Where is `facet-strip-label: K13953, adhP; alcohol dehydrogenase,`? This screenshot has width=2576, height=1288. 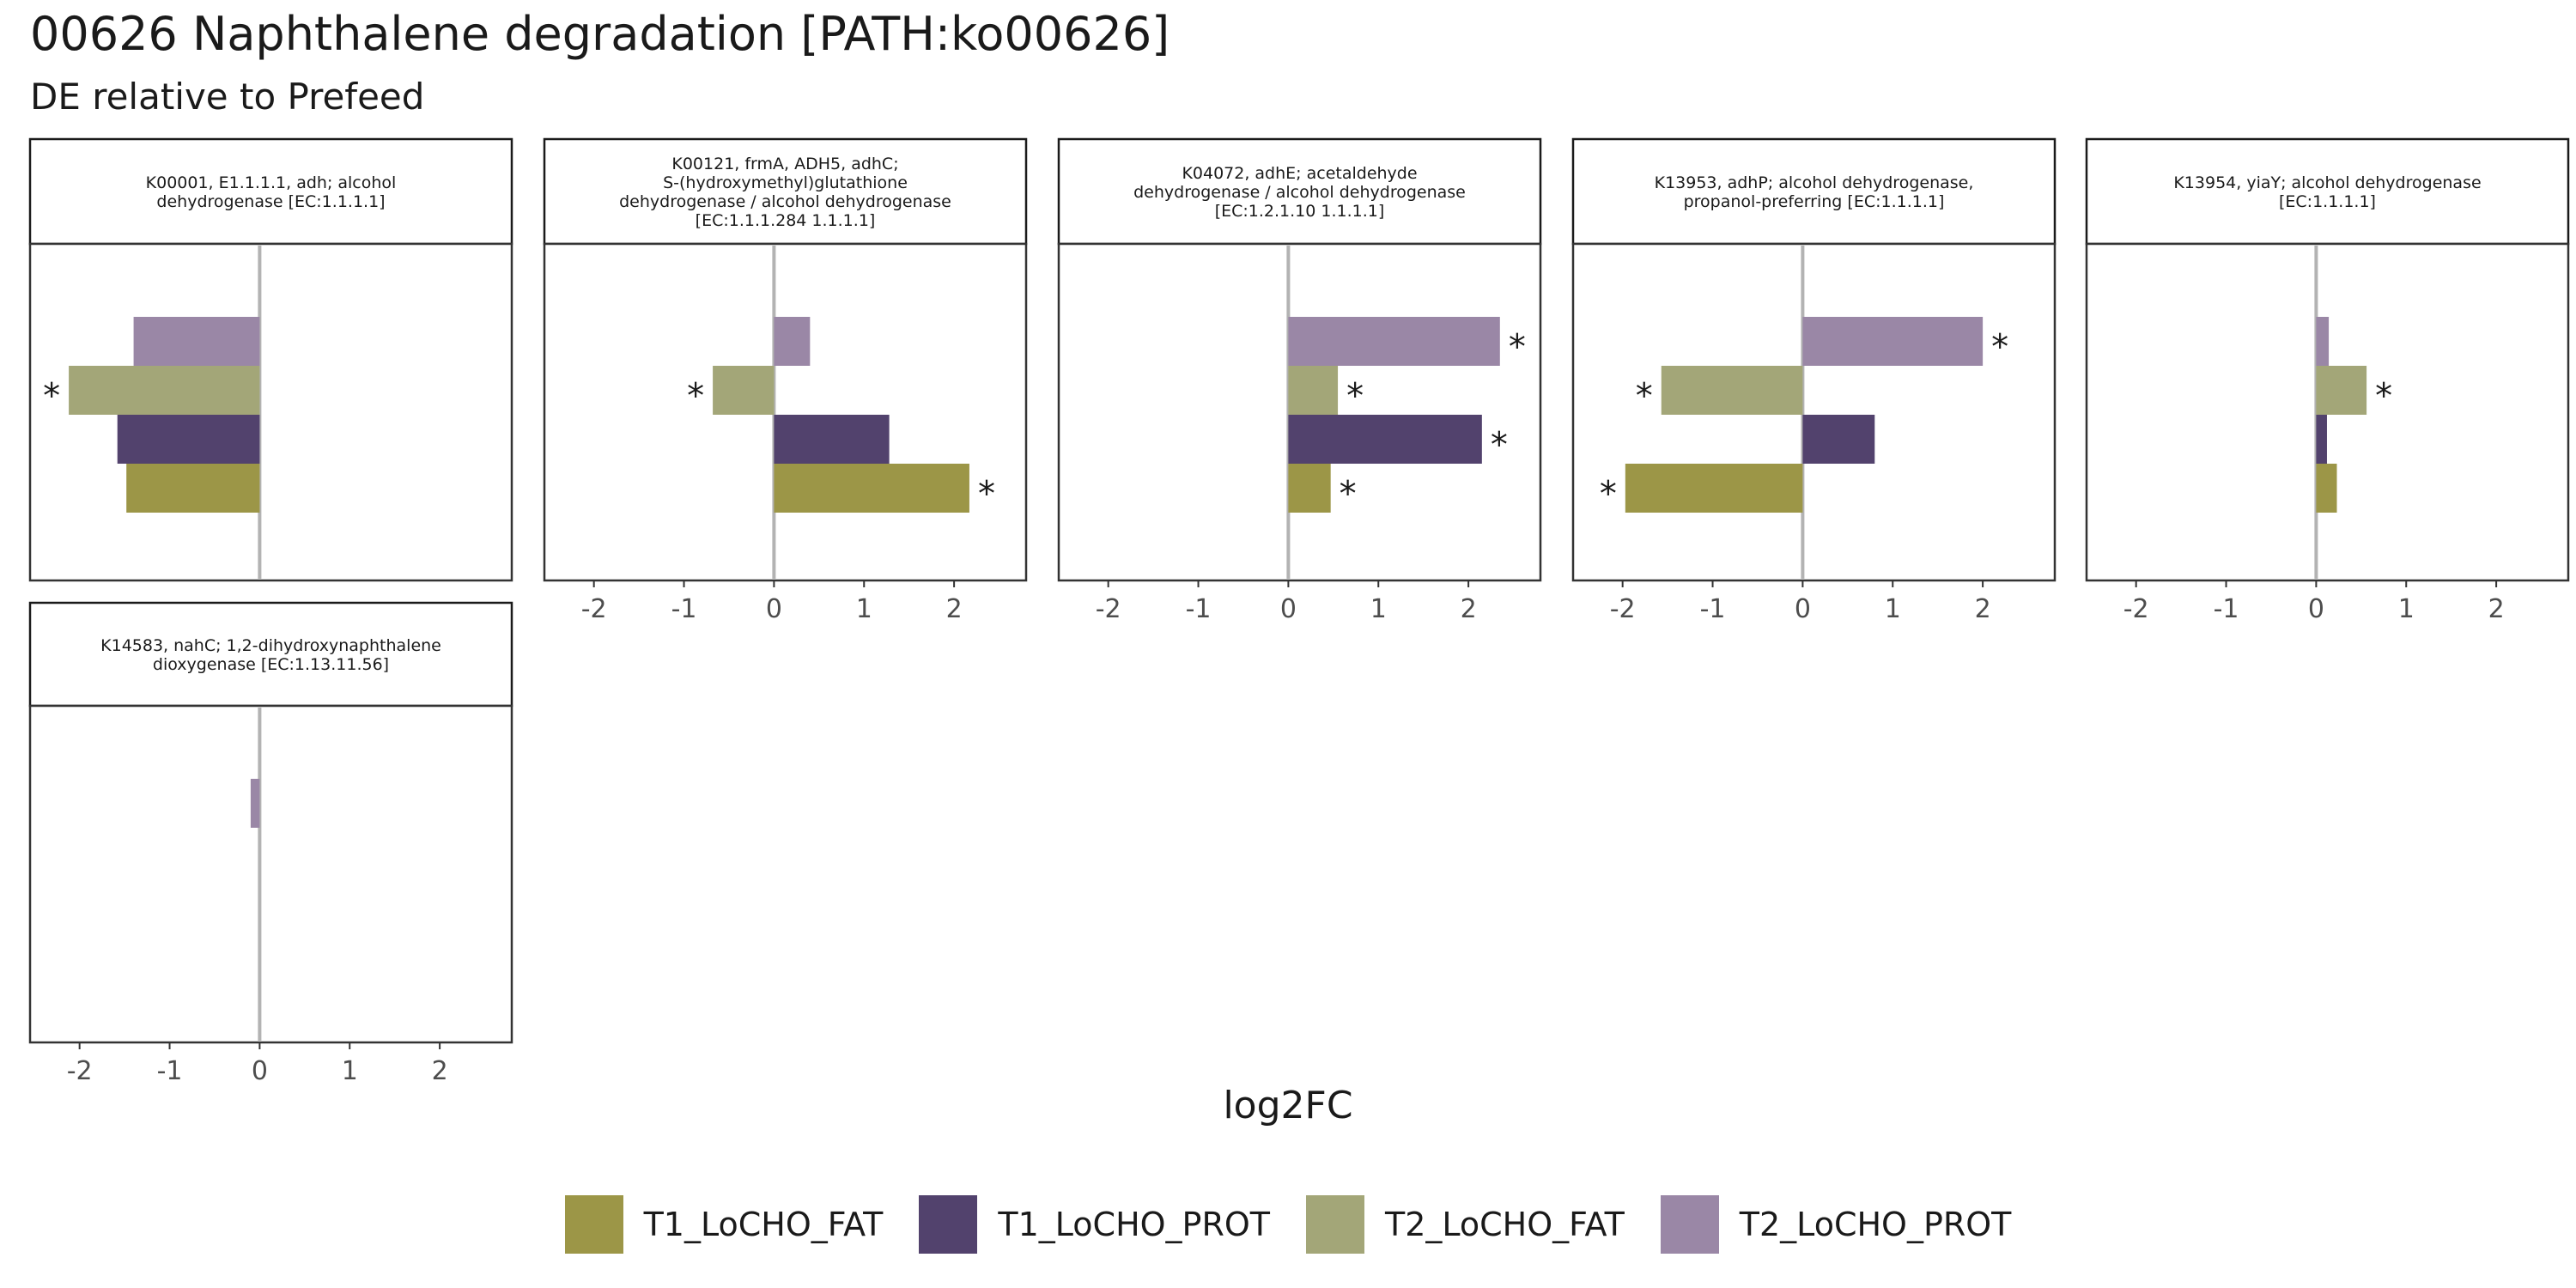
facet-strip-label: K13953, adhP; alcohol dehydrogenase, is located at coordinates (1814, 182).